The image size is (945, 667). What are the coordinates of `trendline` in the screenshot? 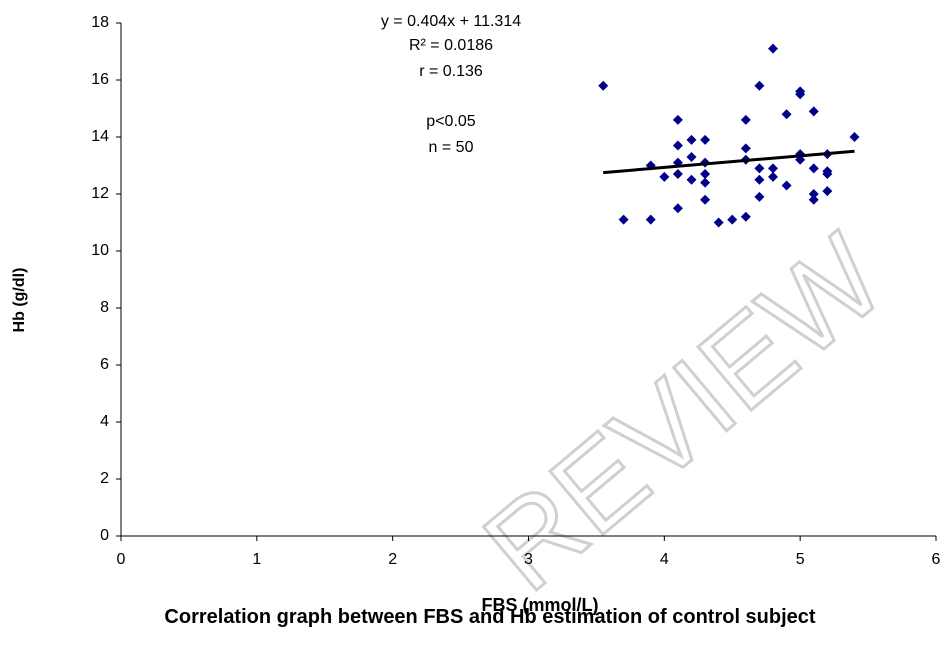 It's located at (729, 162).